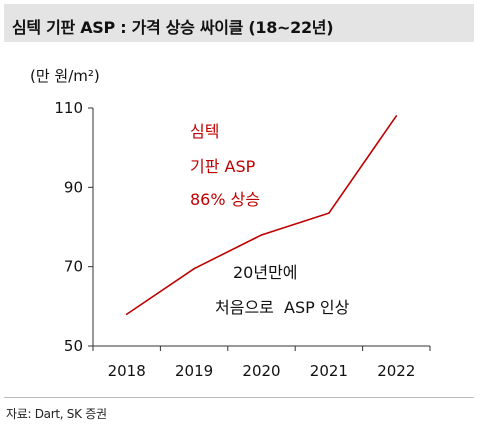 The width and height of the screenshot is (482, 437). I want to click on footer-divider, so click(239, 397).